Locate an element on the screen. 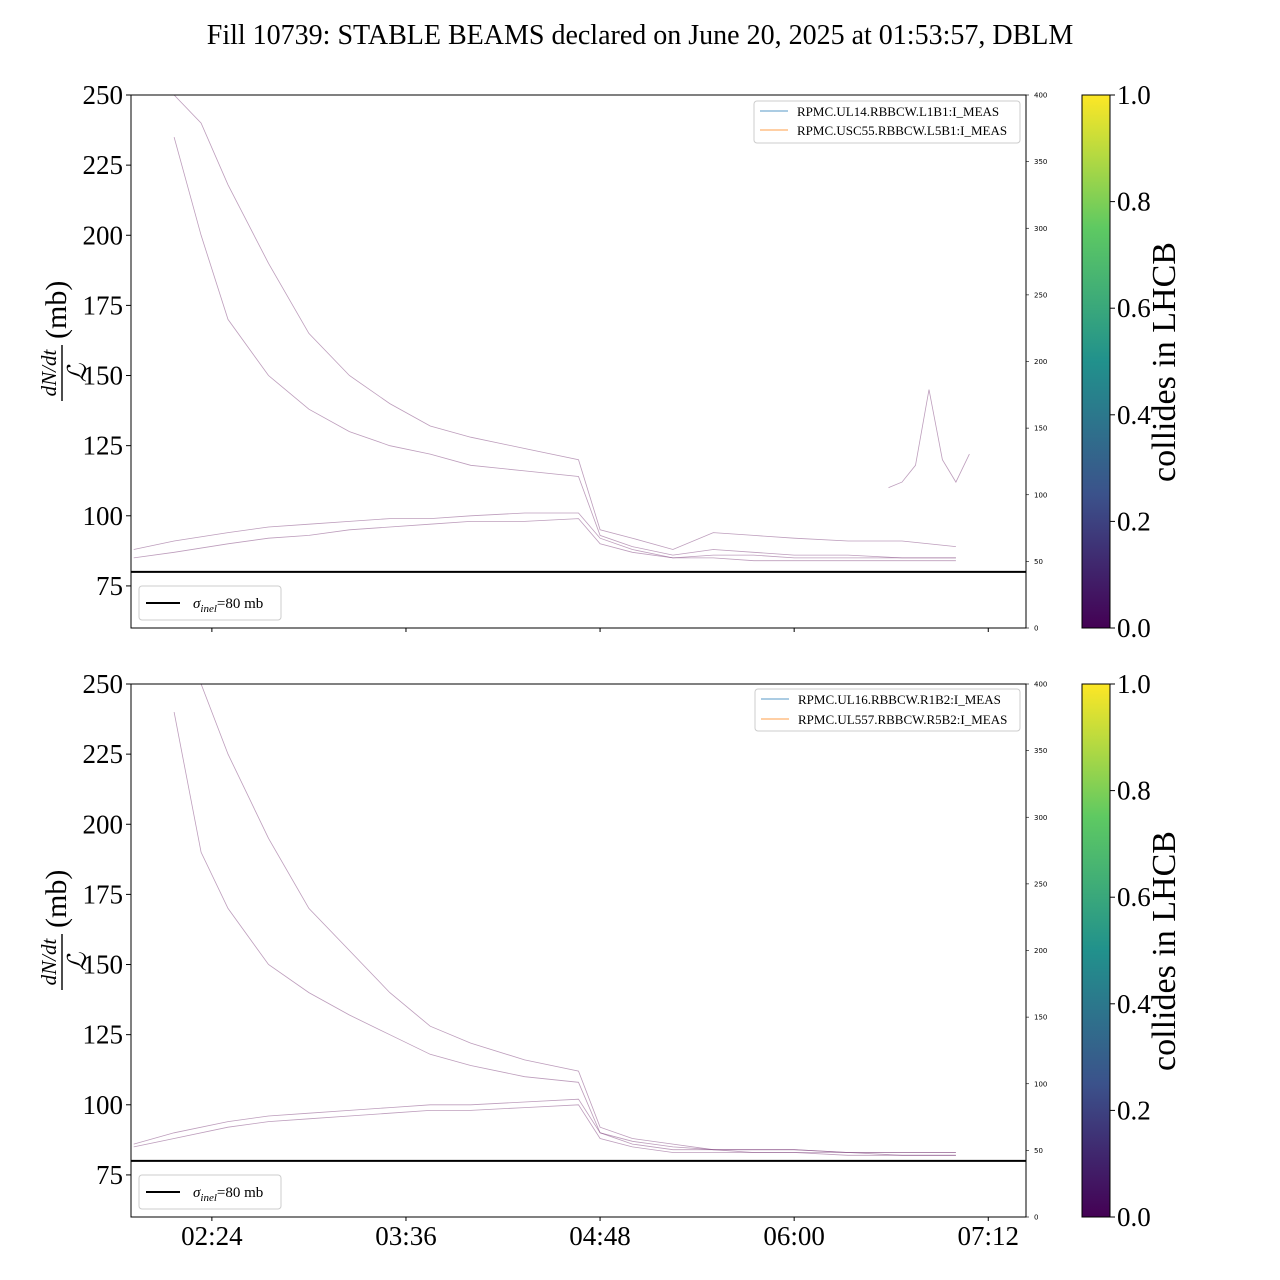 Image resolution: width=1280 pixels, height=1280 pixels. top-sigma-legend-box is located at coordinates (210, 603).